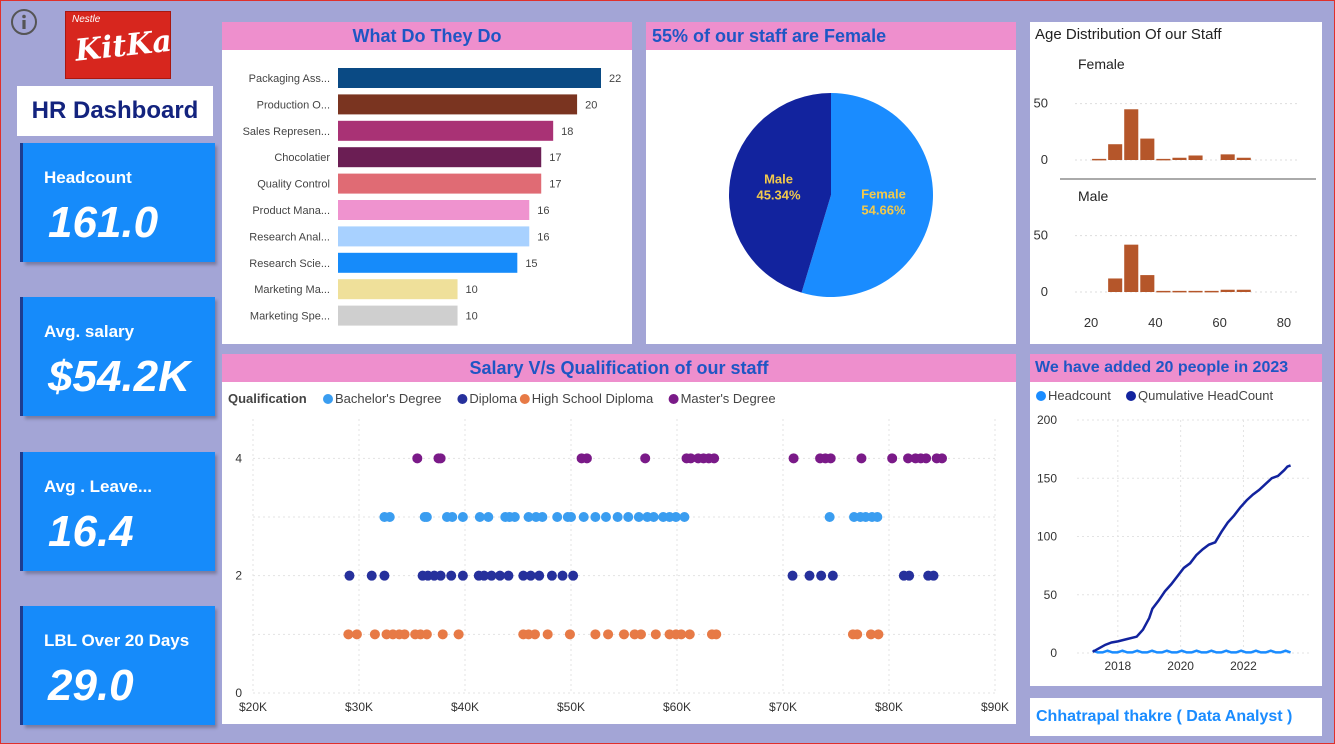  I want to click on scatter-legend-label: Bachelor's Degree, so click(388, 398).